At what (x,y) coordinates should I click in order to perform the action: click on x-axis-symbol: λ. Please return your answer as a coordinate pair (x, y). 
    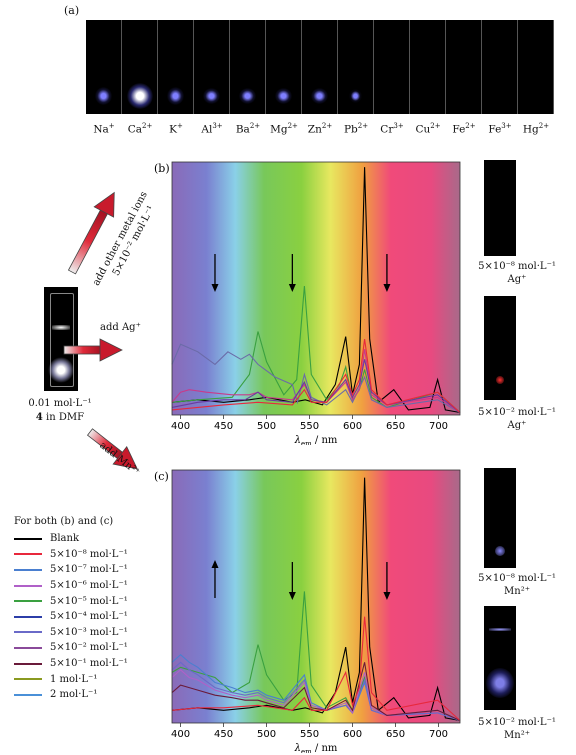
    Looking at the image, I should click on (297, 748).